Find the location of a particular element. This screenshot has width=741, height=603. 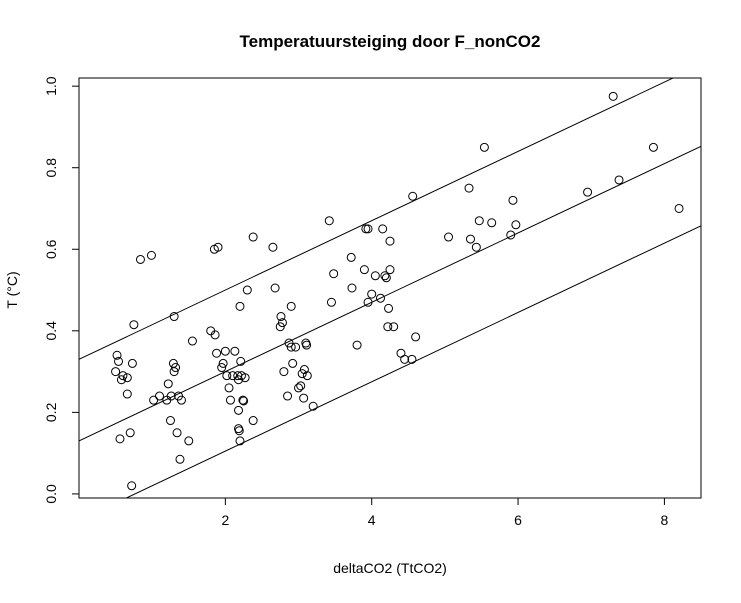

chart-title: Temperatuursteiging door F_nonCO2 is located at coordinates (390, 41).